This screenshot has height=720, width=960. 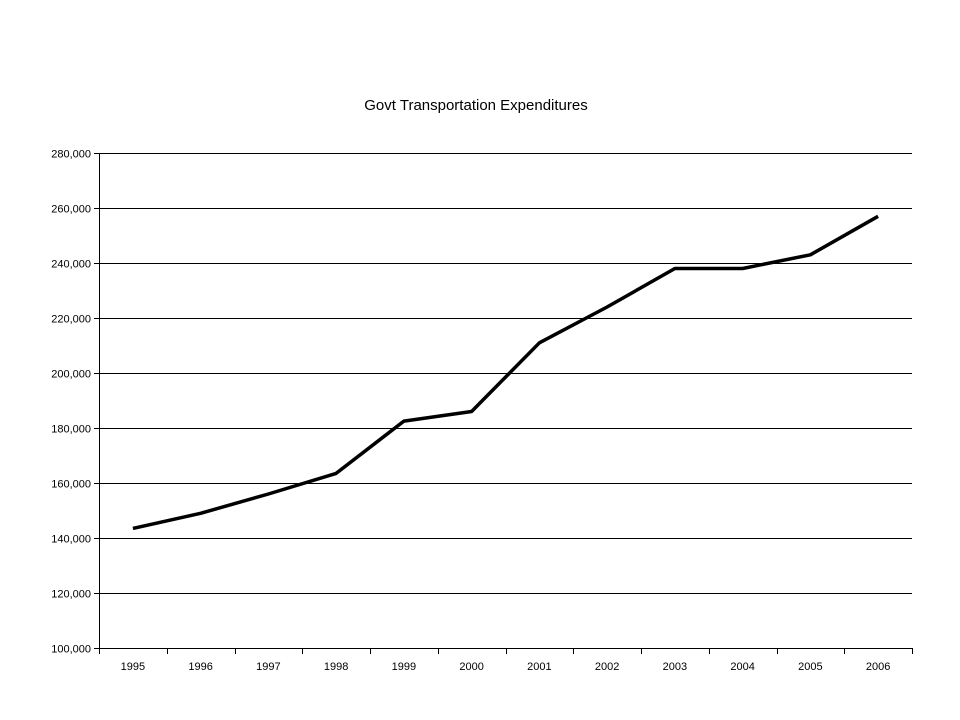 I want to click on y-tick-label: 260,000, so click(x=71, y=210).